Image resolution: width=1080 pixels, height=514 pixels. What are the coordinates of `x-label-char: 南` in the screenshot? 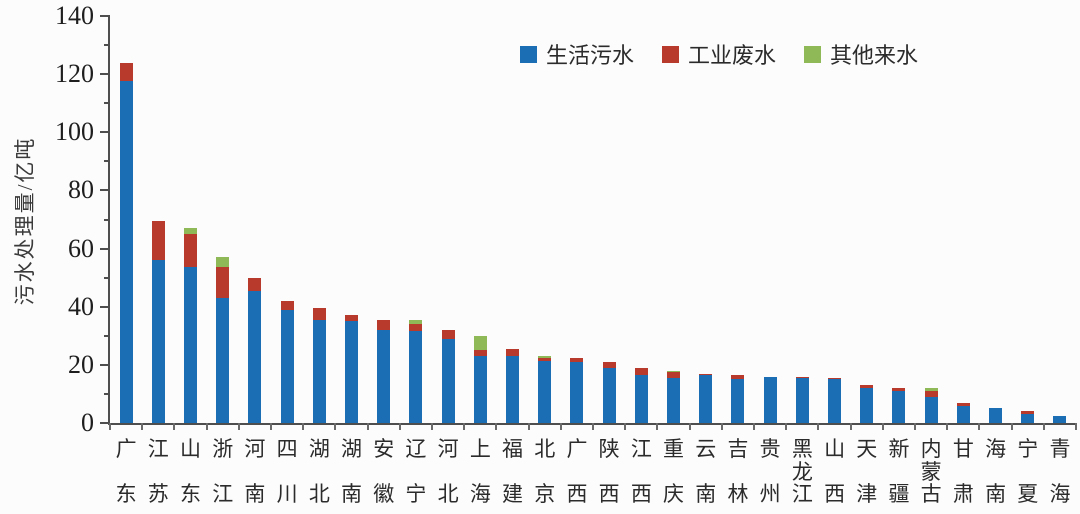 It's located at (706, 494).